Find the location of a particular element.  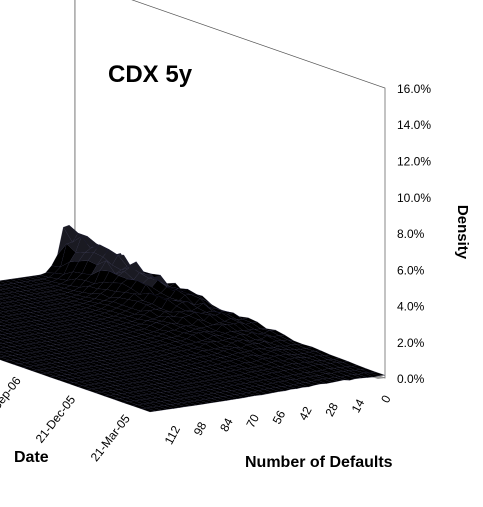

x-tick-label: 56 is located at coordinates (279, 417).